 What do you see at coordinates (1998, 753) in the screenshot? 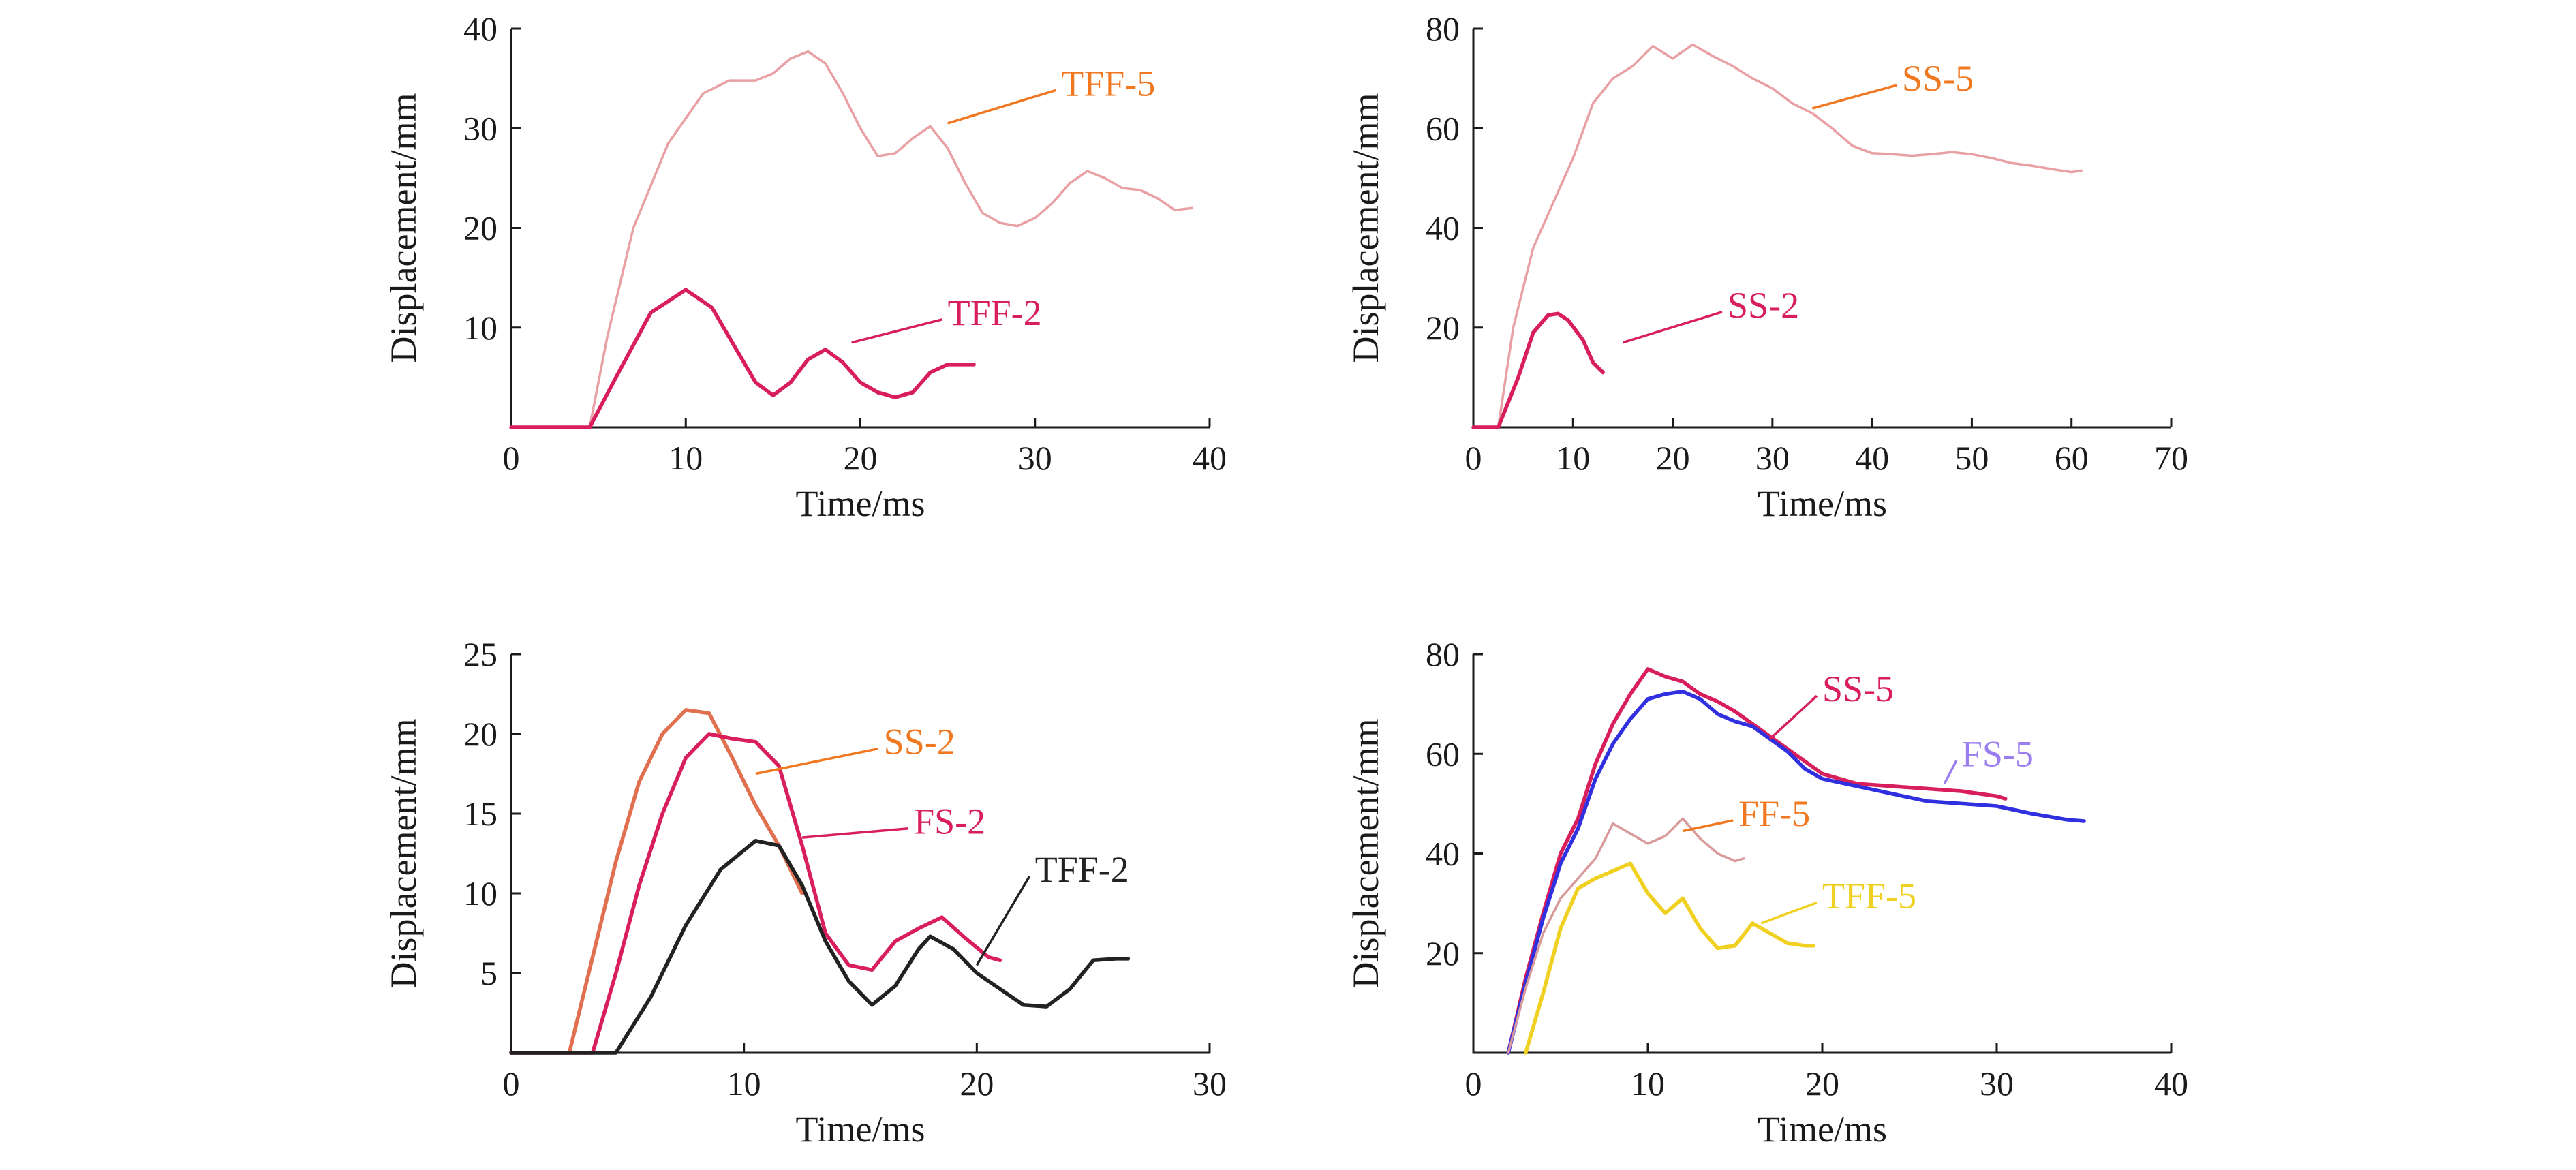
I see `annotation-label: FS-5` at bounding box center [1998, 753].